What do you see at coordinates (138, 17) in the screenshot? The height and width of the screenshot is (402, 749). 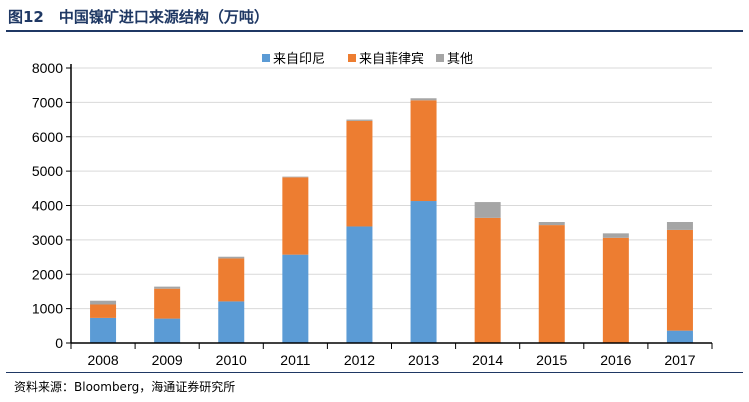 I see `figure-title: 图12 中国镍矿进口来源结构（万吨）` at bounding box center [138, 17].